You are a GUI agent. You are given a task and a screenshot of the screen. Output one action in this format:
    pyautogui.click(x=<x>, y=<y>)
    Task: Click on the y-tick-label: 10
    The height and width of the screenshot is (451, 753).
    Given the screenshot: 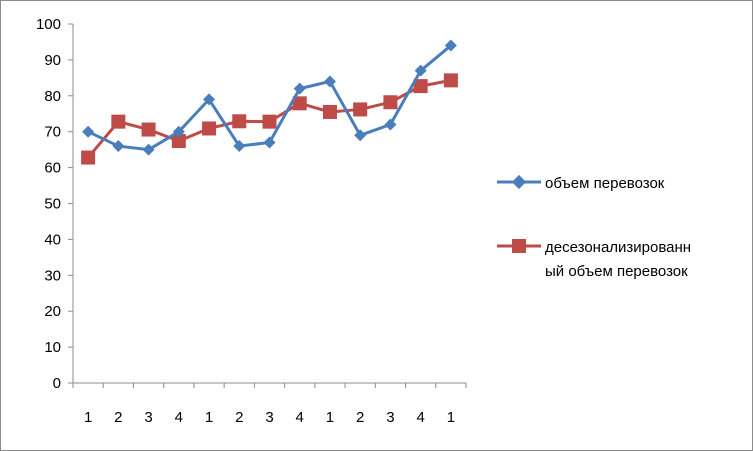 What is the action you would take?
    pyautogui.click(x=52, y=347)
    